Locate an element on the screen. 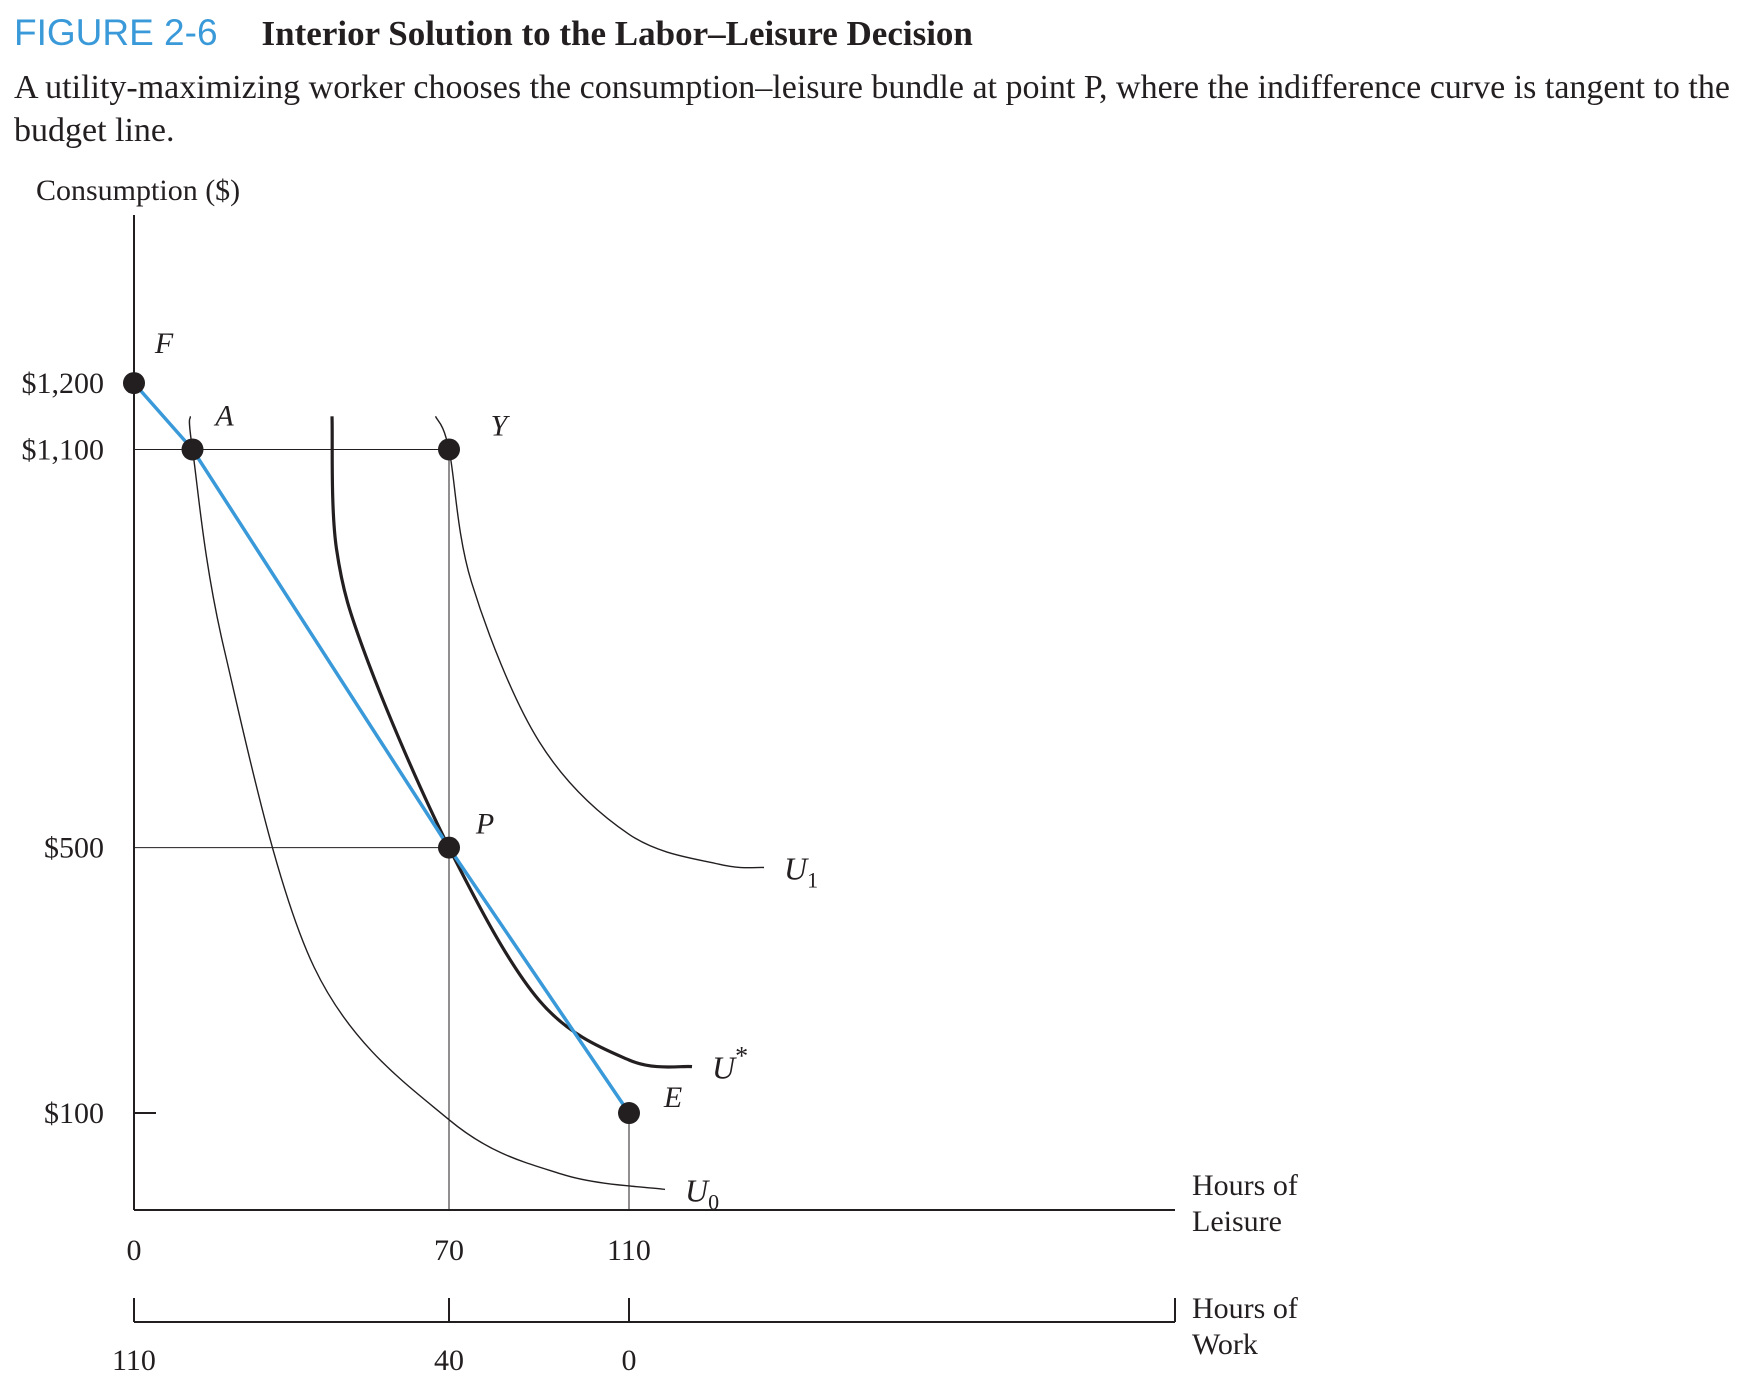 This screenshot has height=1396, width=1746. curve-label-u0: U0 is located at coordinates (702, 1193).